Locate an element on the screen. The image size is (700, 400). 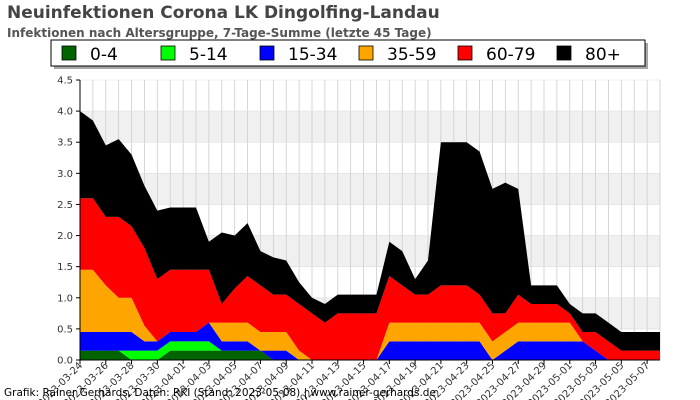
y-tick-label: 0.5 is located at coordinates (65, 329).